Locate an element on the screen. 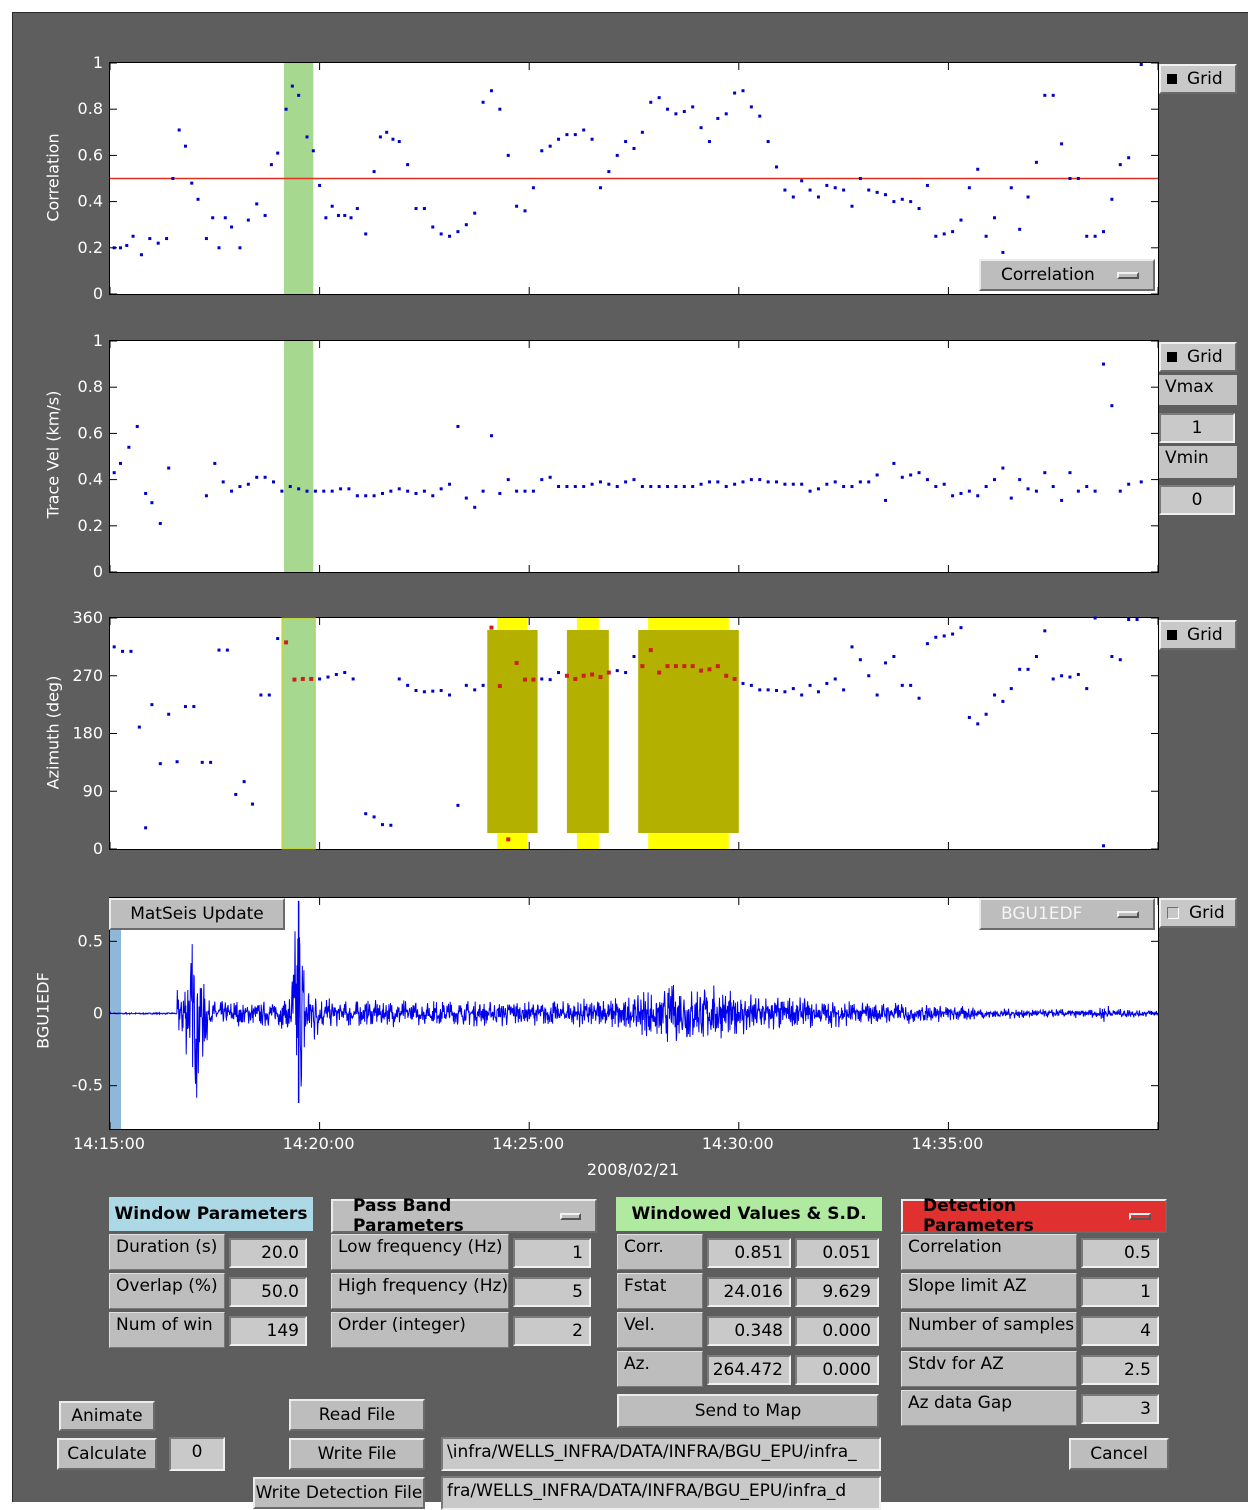  window-overlap-input: 50.0 is located at coordinates (268, 1292).